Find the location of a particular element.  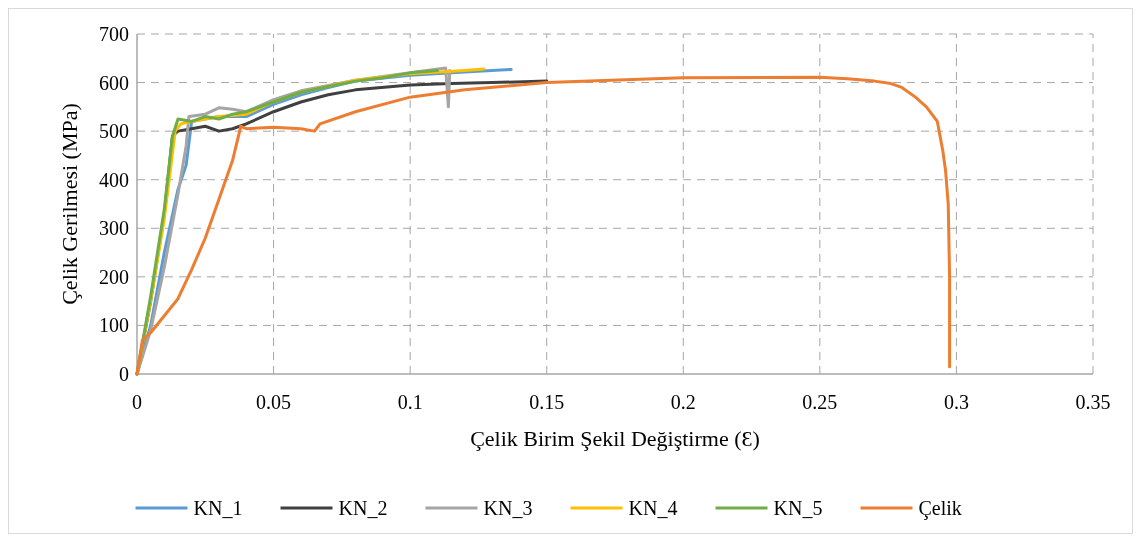

legend-label: Çelik is located at coordinates (940, 508).